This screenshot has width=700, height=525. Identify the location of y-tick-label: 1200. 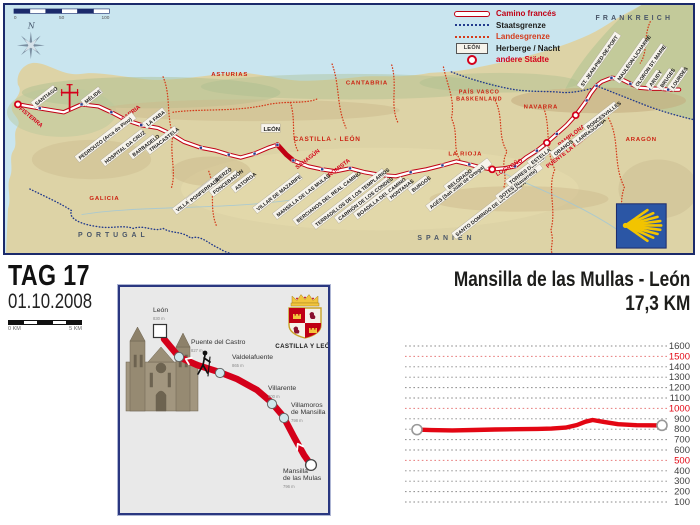
(679, 388).